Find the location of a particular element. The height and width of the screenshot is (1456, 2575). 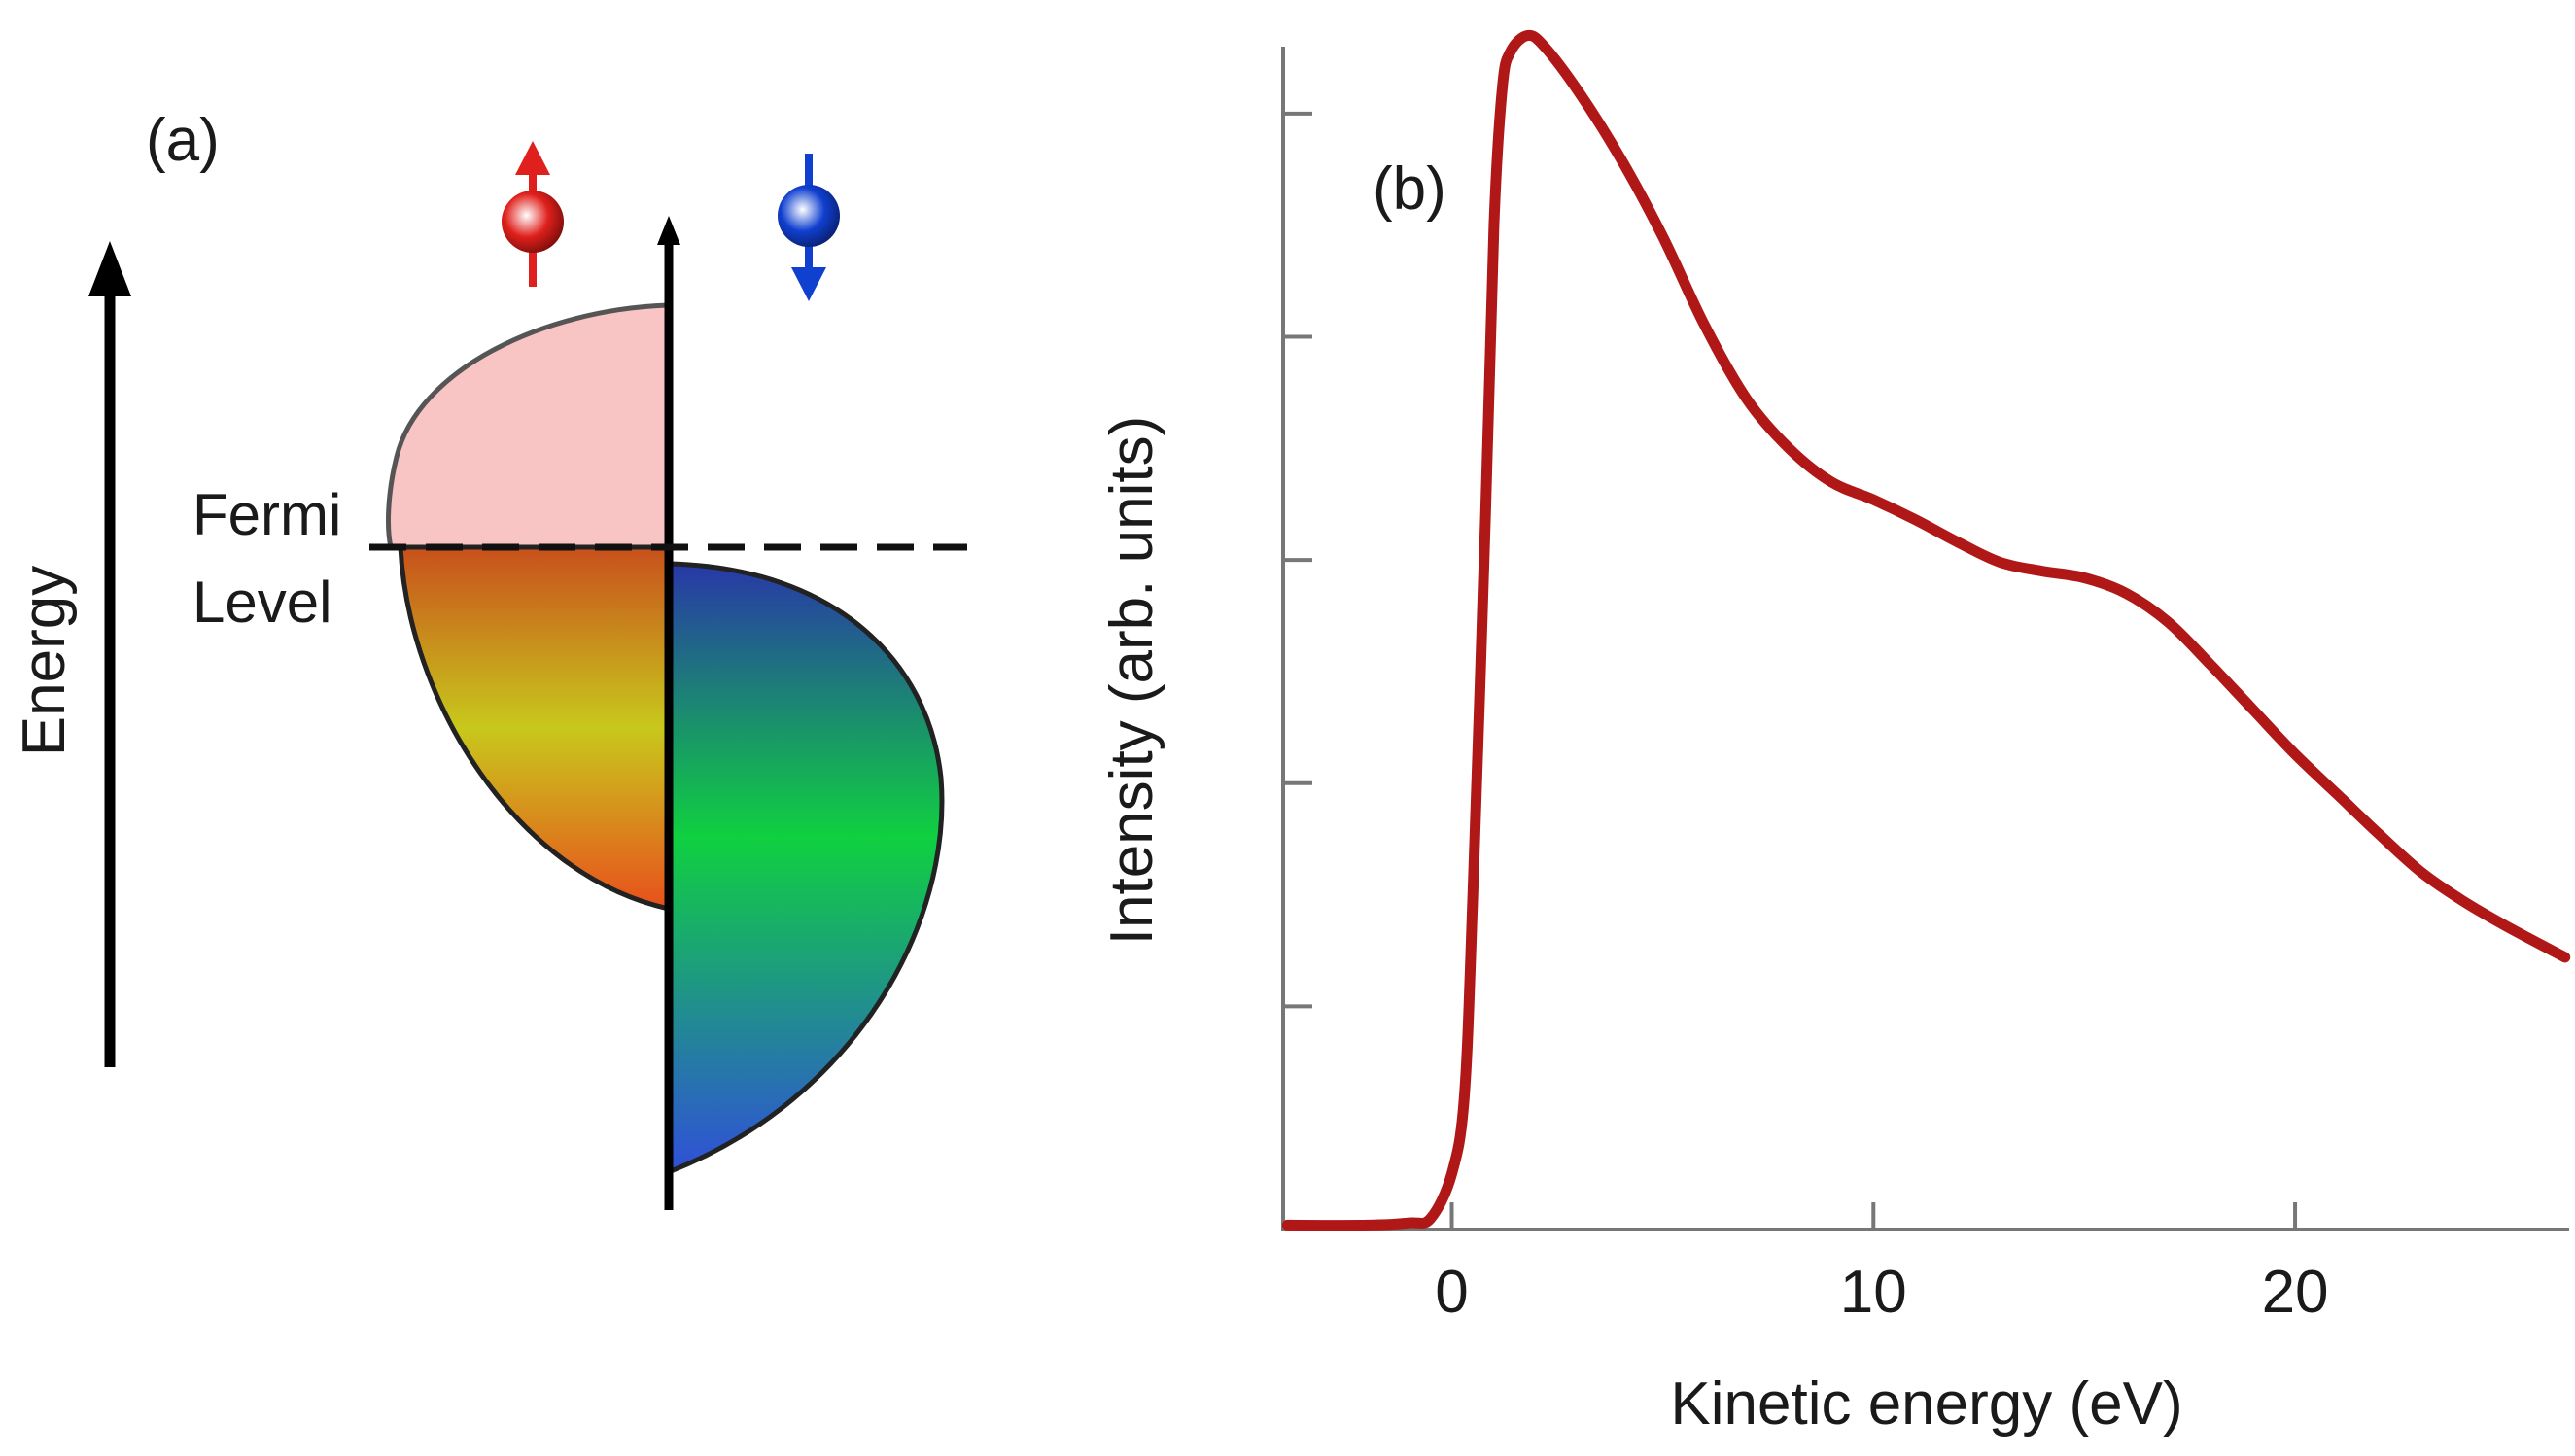

y-ticks is located at coordinates (1297, 560).